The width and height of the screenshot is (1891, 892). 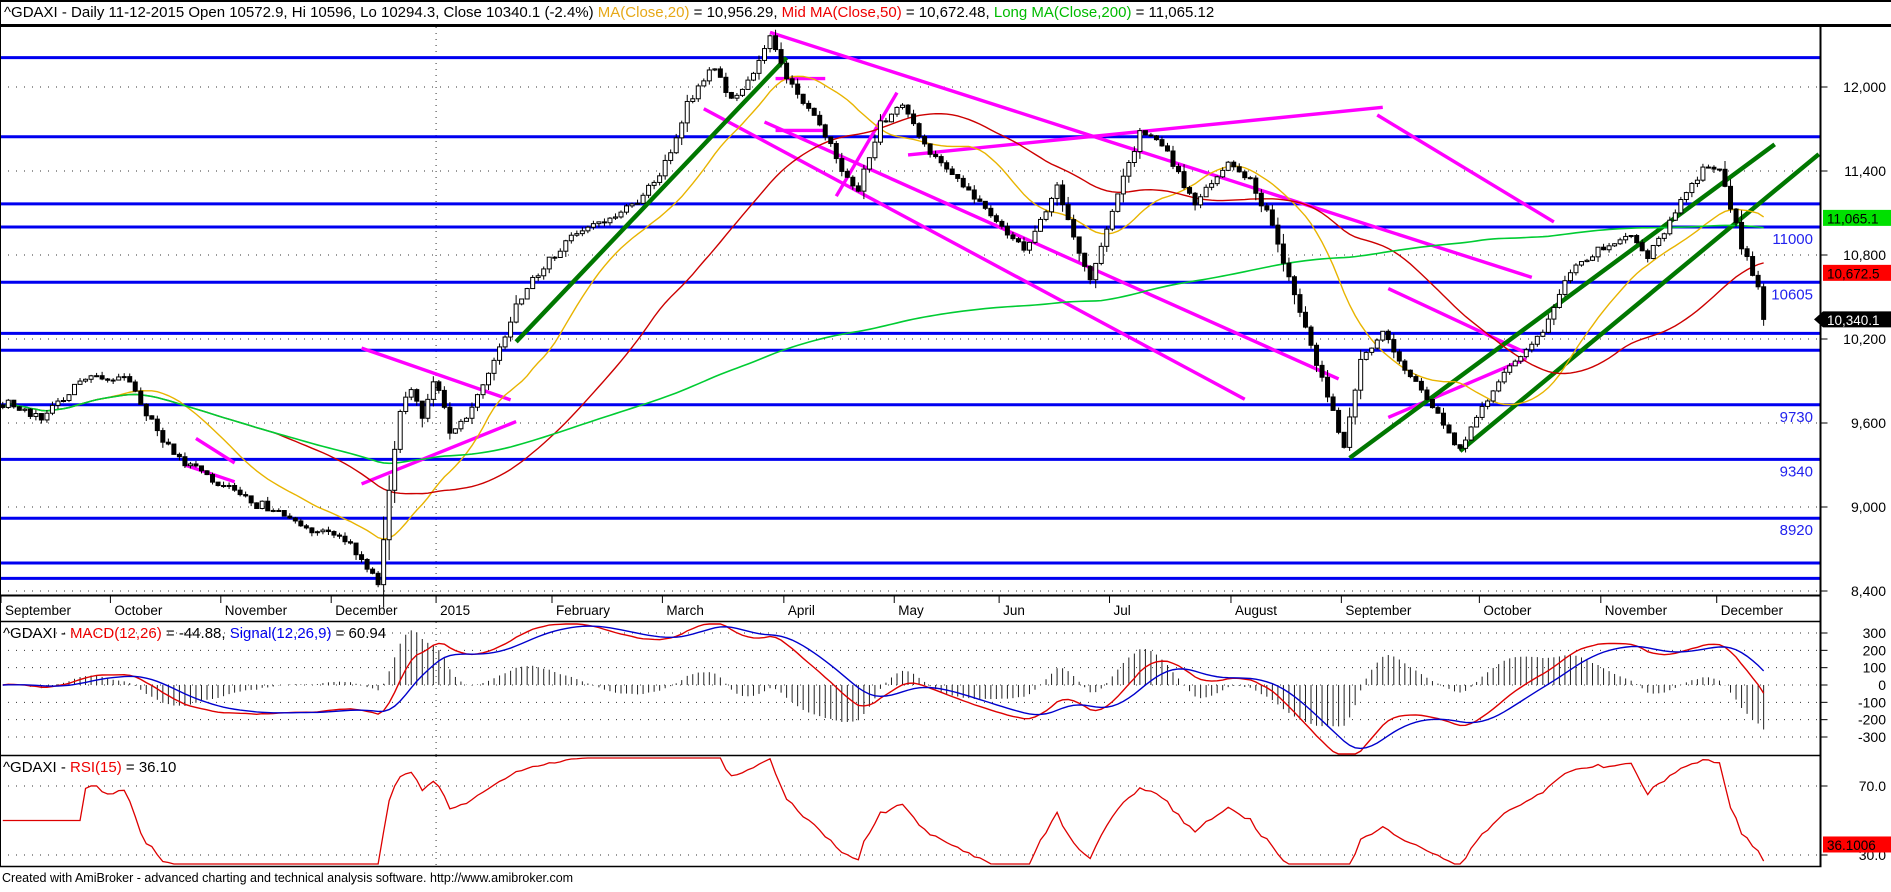 I want to click on month-label: November, so click(x=1636, y=610).